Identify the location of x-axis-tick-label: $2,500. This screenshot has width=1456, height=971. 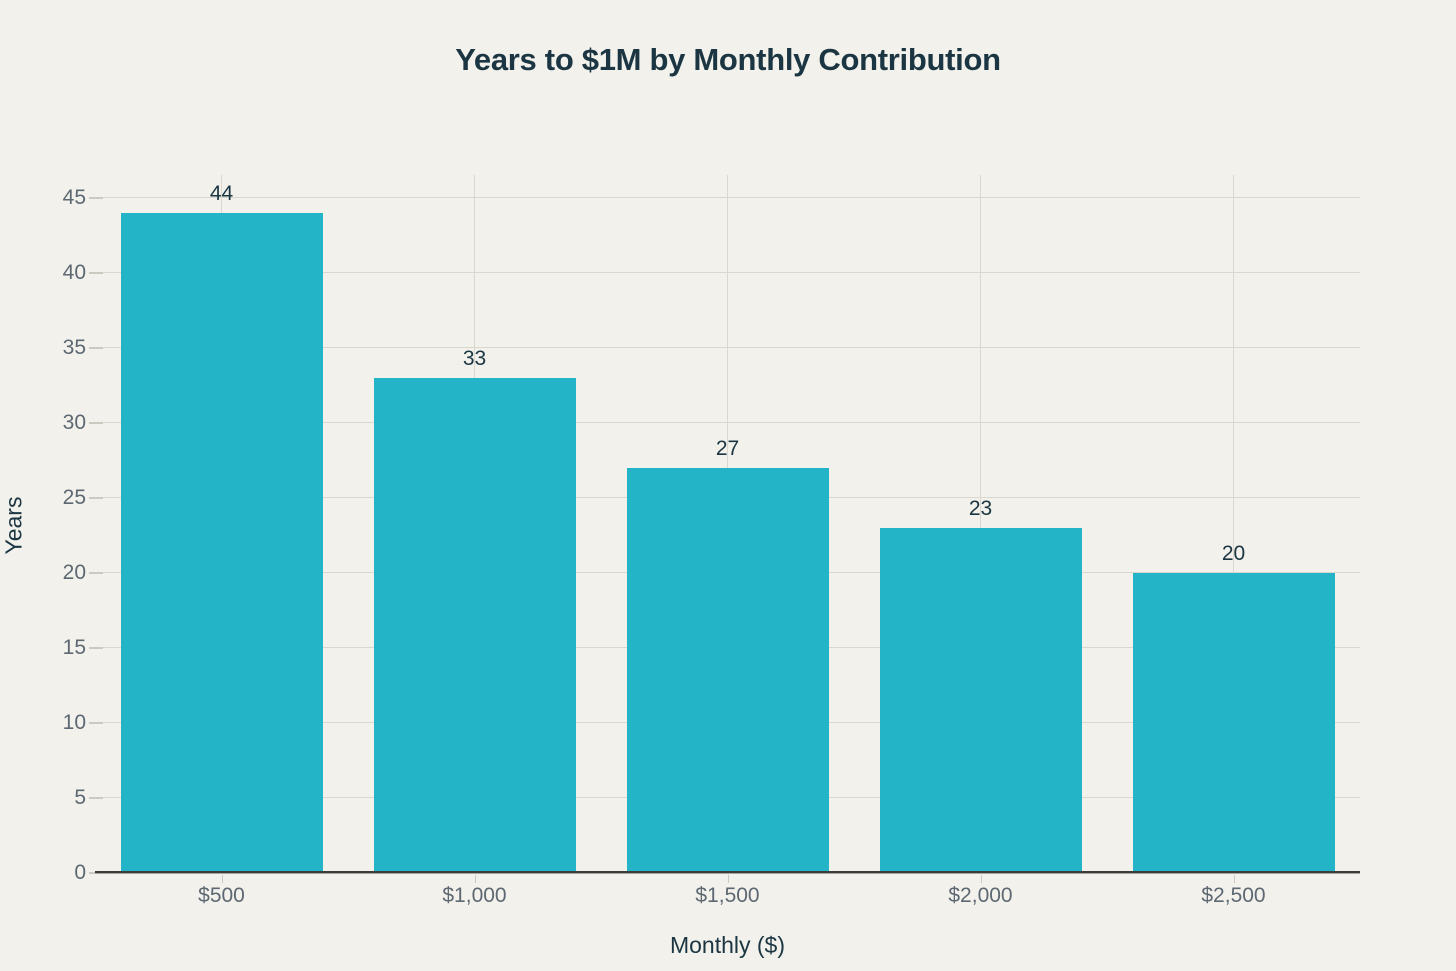
(1233, 895).